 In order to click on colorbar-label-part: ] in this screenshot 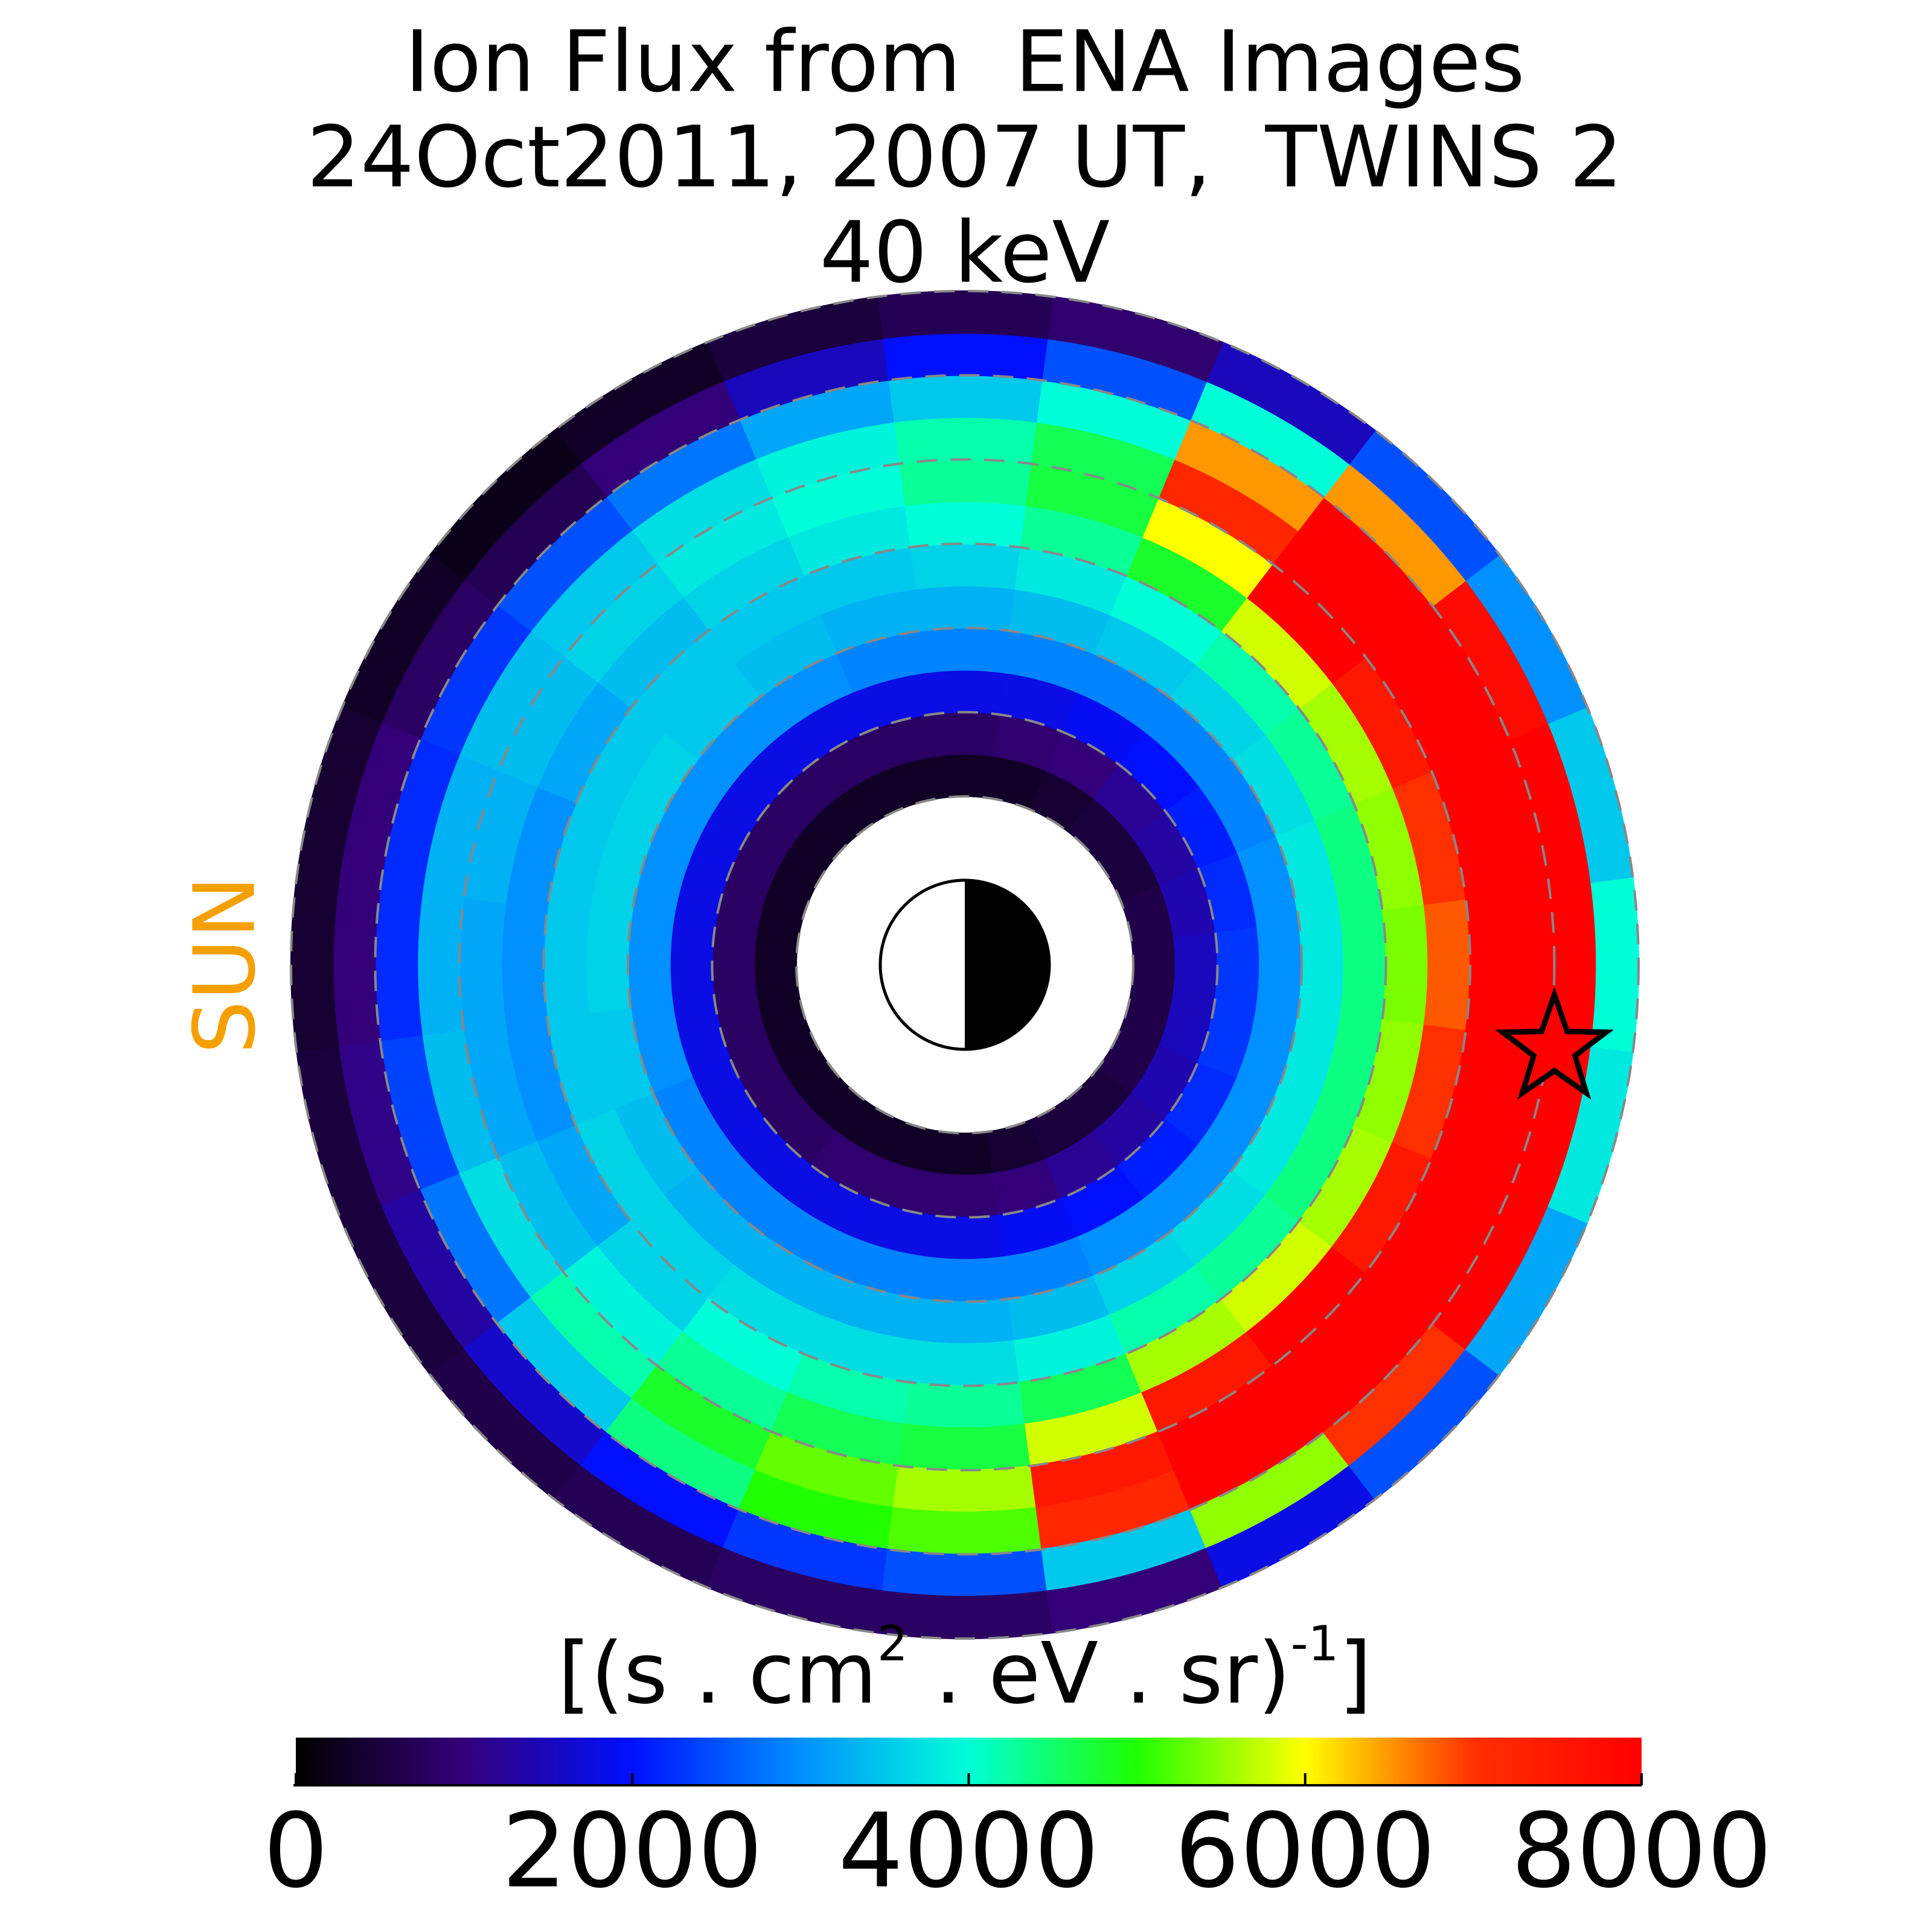, I will do `click(1355, 1674)`.